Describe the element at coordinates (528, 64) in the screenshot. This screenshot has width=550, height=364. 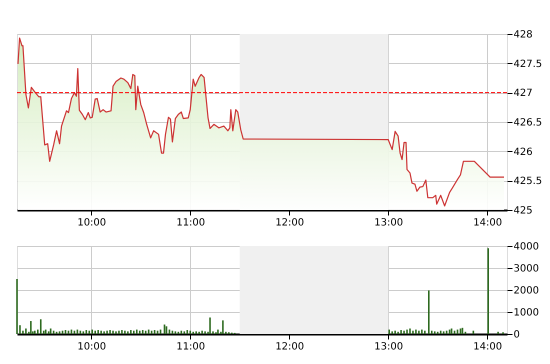
I see `y-tick-label: 427.5` at that location.